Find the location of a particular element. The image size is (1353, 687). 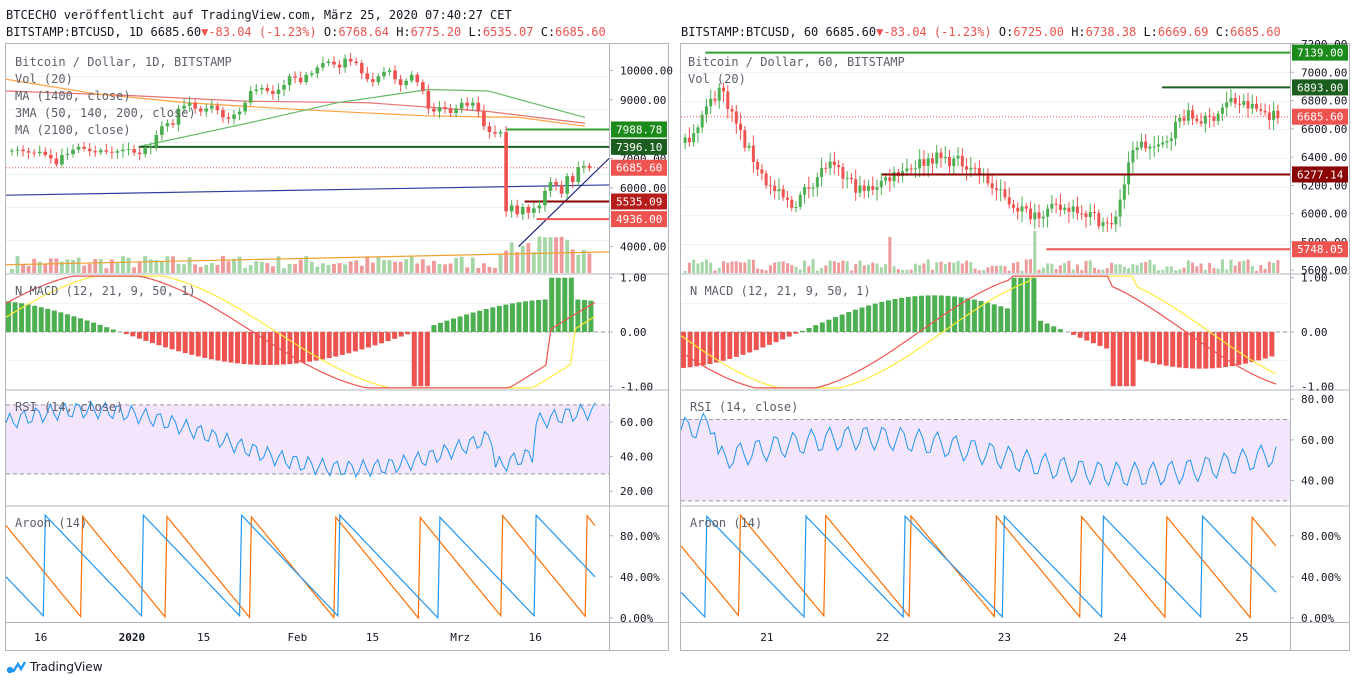

left-macd-title: N MACD (12, 21, 9, 50, 1) is located at coordinates (105, 291).